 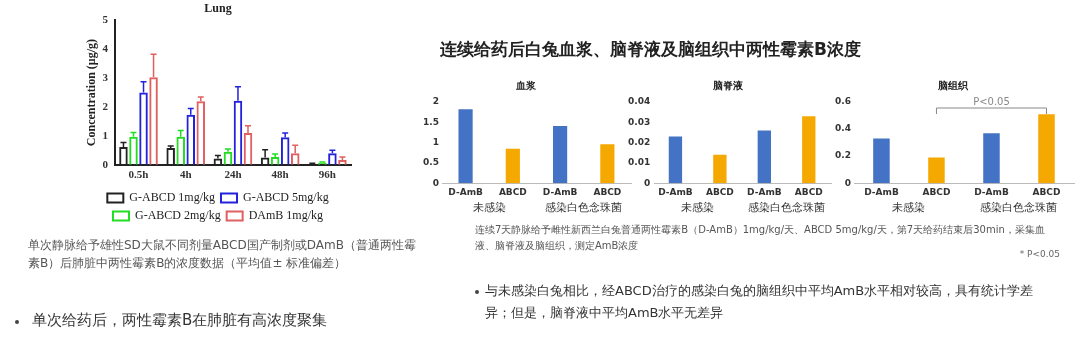 What do you see at coordinates (327, 174) in the screenshot?
I see `x-tick-label: 96h` at bounding box center [327, 174].